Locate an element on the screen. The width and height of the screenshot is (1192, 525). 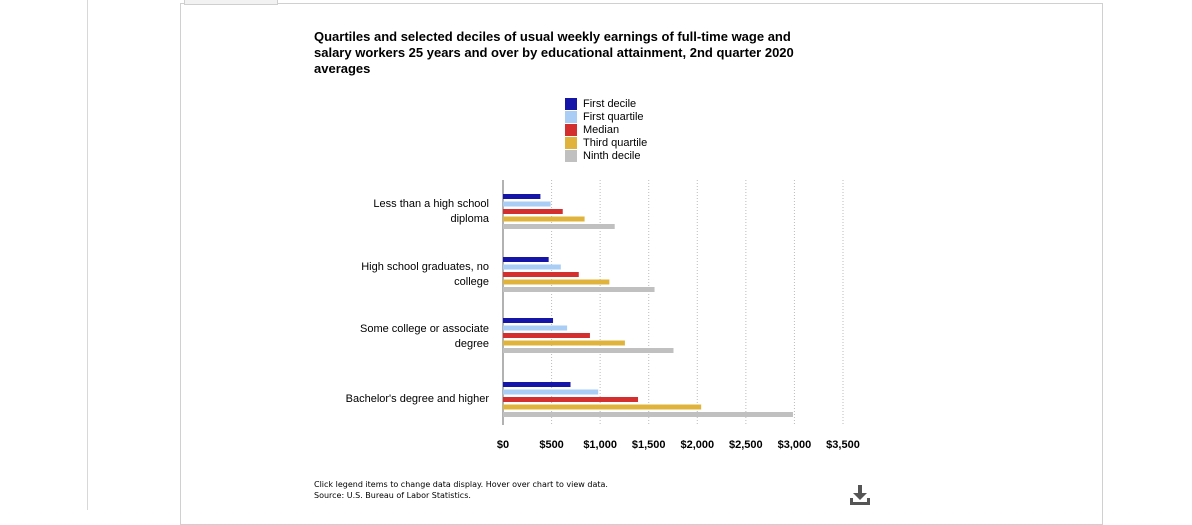
category-label-less-than-high-school: Less than a high school diploma is located at coordinates (389, 212).